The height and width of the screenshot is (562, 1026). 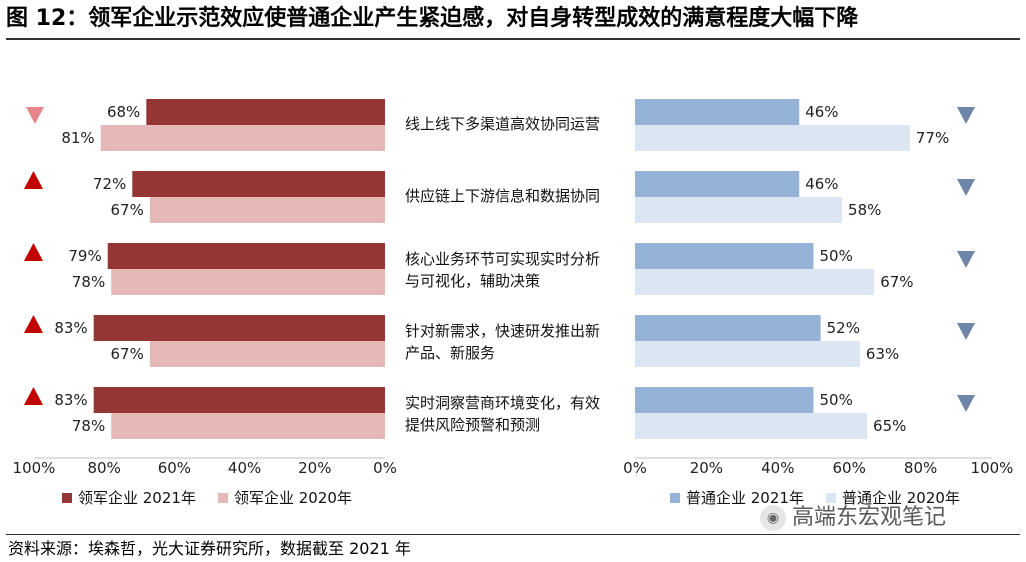 What do you see at coordinates (992, 468) in the screenshot?
I see `normal-x-tick-label: 100%` at bounding box center [992, 468].